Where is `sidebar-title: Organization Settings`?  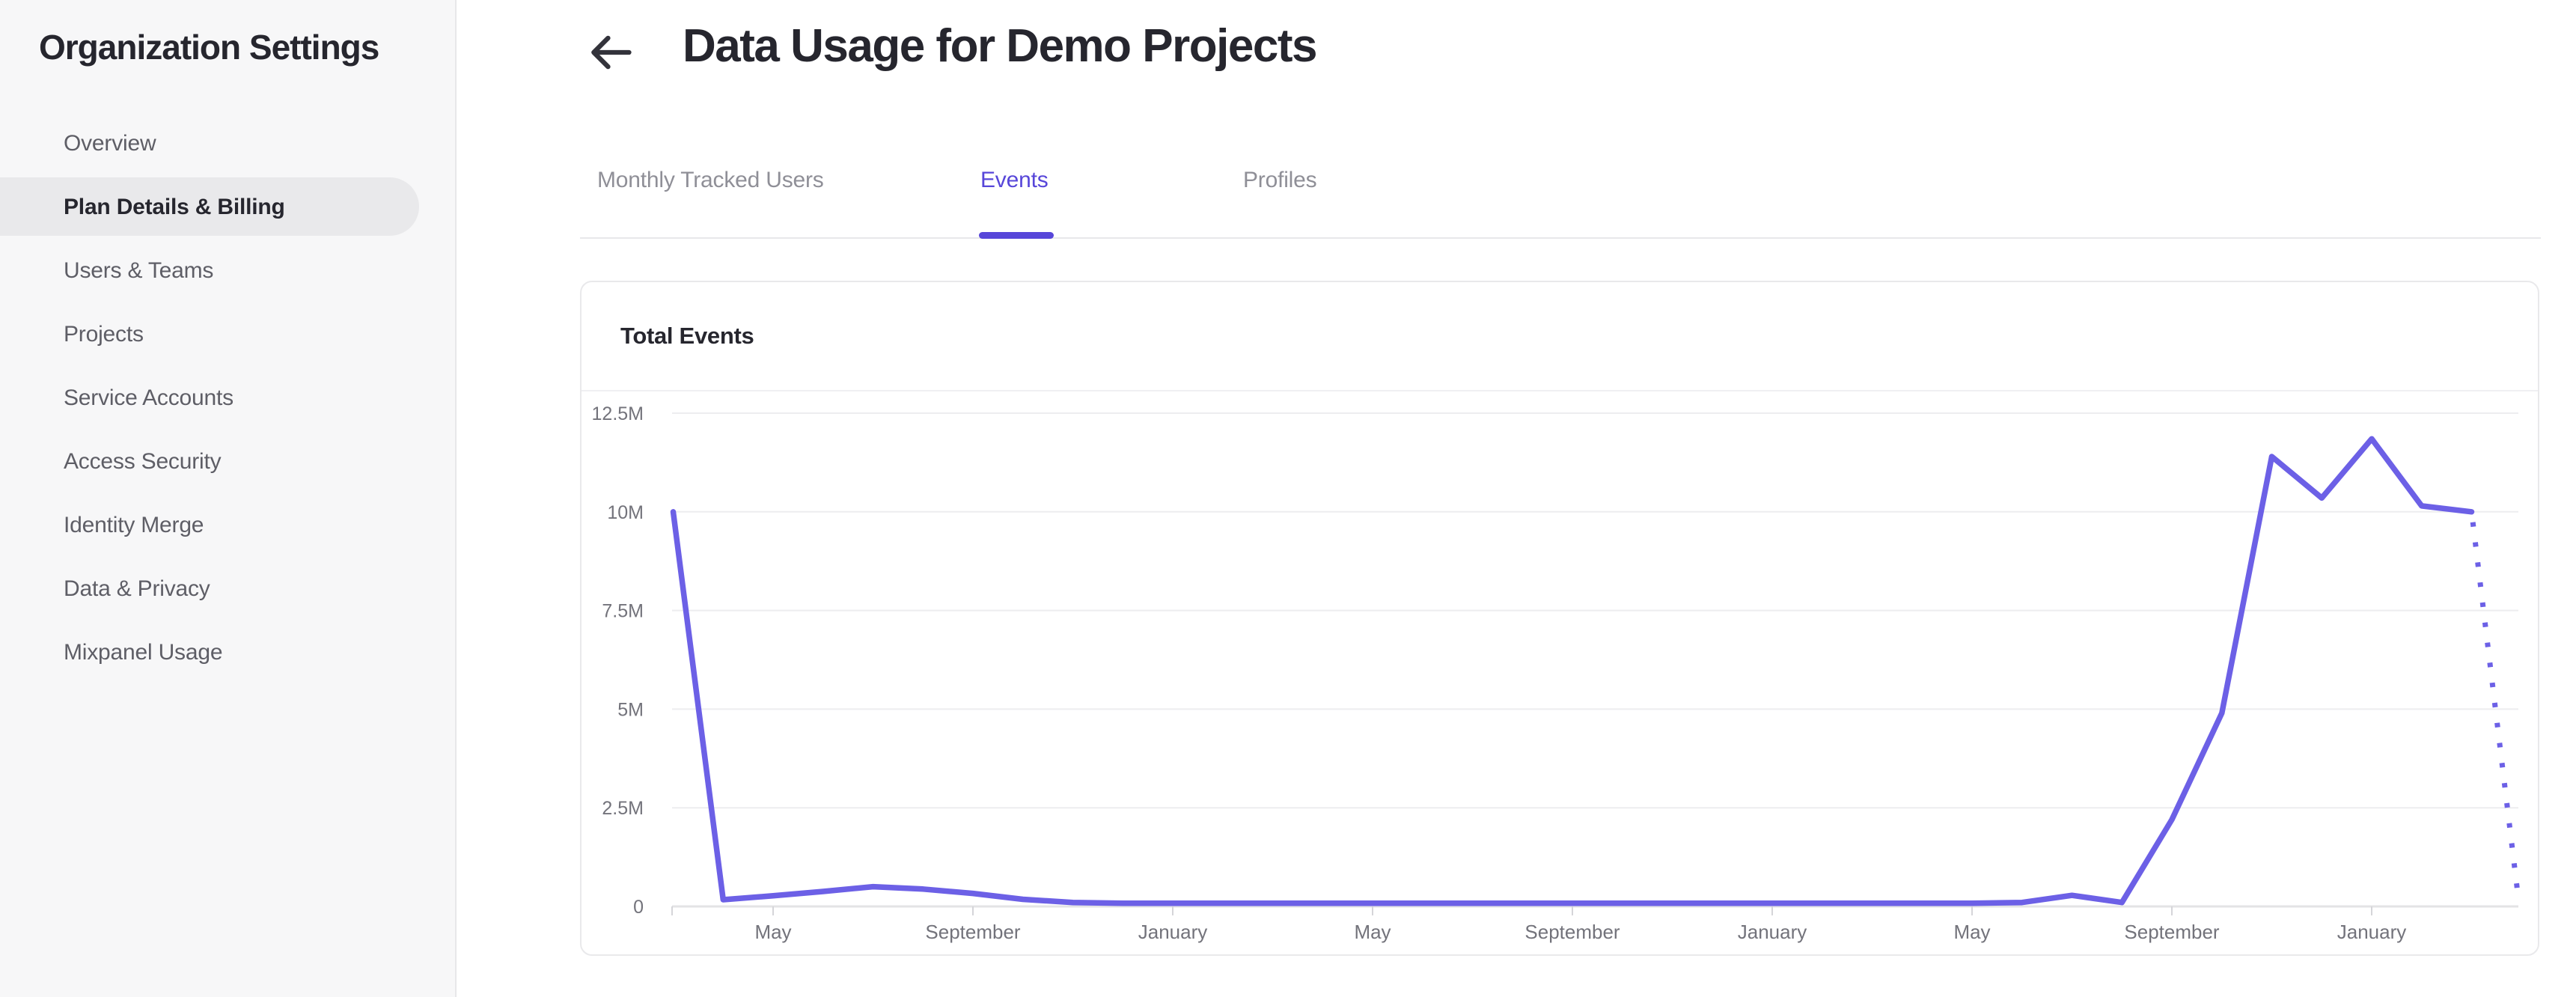 sidebar-title: Organization Settings is located at coordinates (209, 47).